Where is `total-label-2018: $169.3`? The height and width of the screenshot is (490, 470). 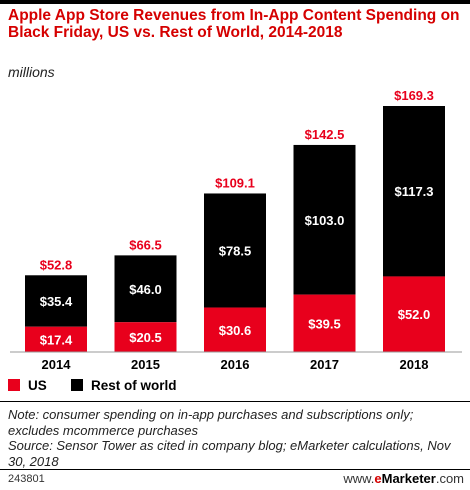
total-label-2018: $169.3 is located at coordinates (414, 95).